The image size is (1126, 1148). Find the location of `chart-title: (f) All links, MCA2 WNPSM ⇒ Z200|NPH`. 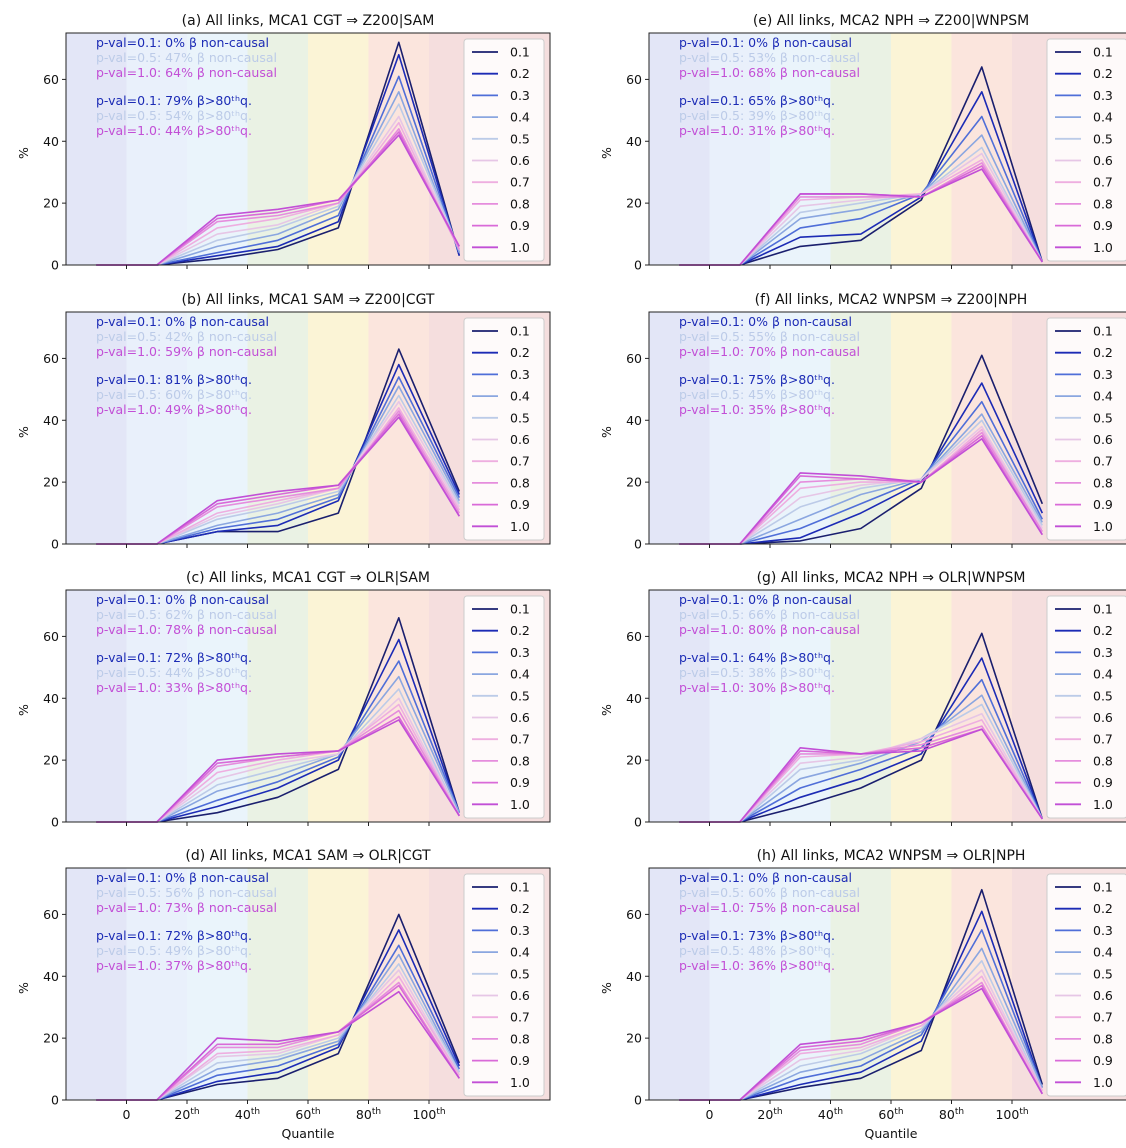

chart-title: (f) All links, MCA2 WNPSM ⇒ Z200|NPH is located at coordinates (891, 300).